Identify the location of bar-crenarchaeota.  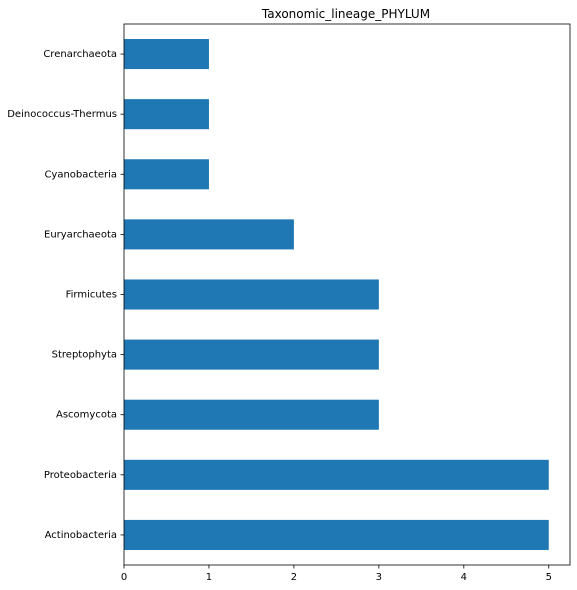
(166, 54).